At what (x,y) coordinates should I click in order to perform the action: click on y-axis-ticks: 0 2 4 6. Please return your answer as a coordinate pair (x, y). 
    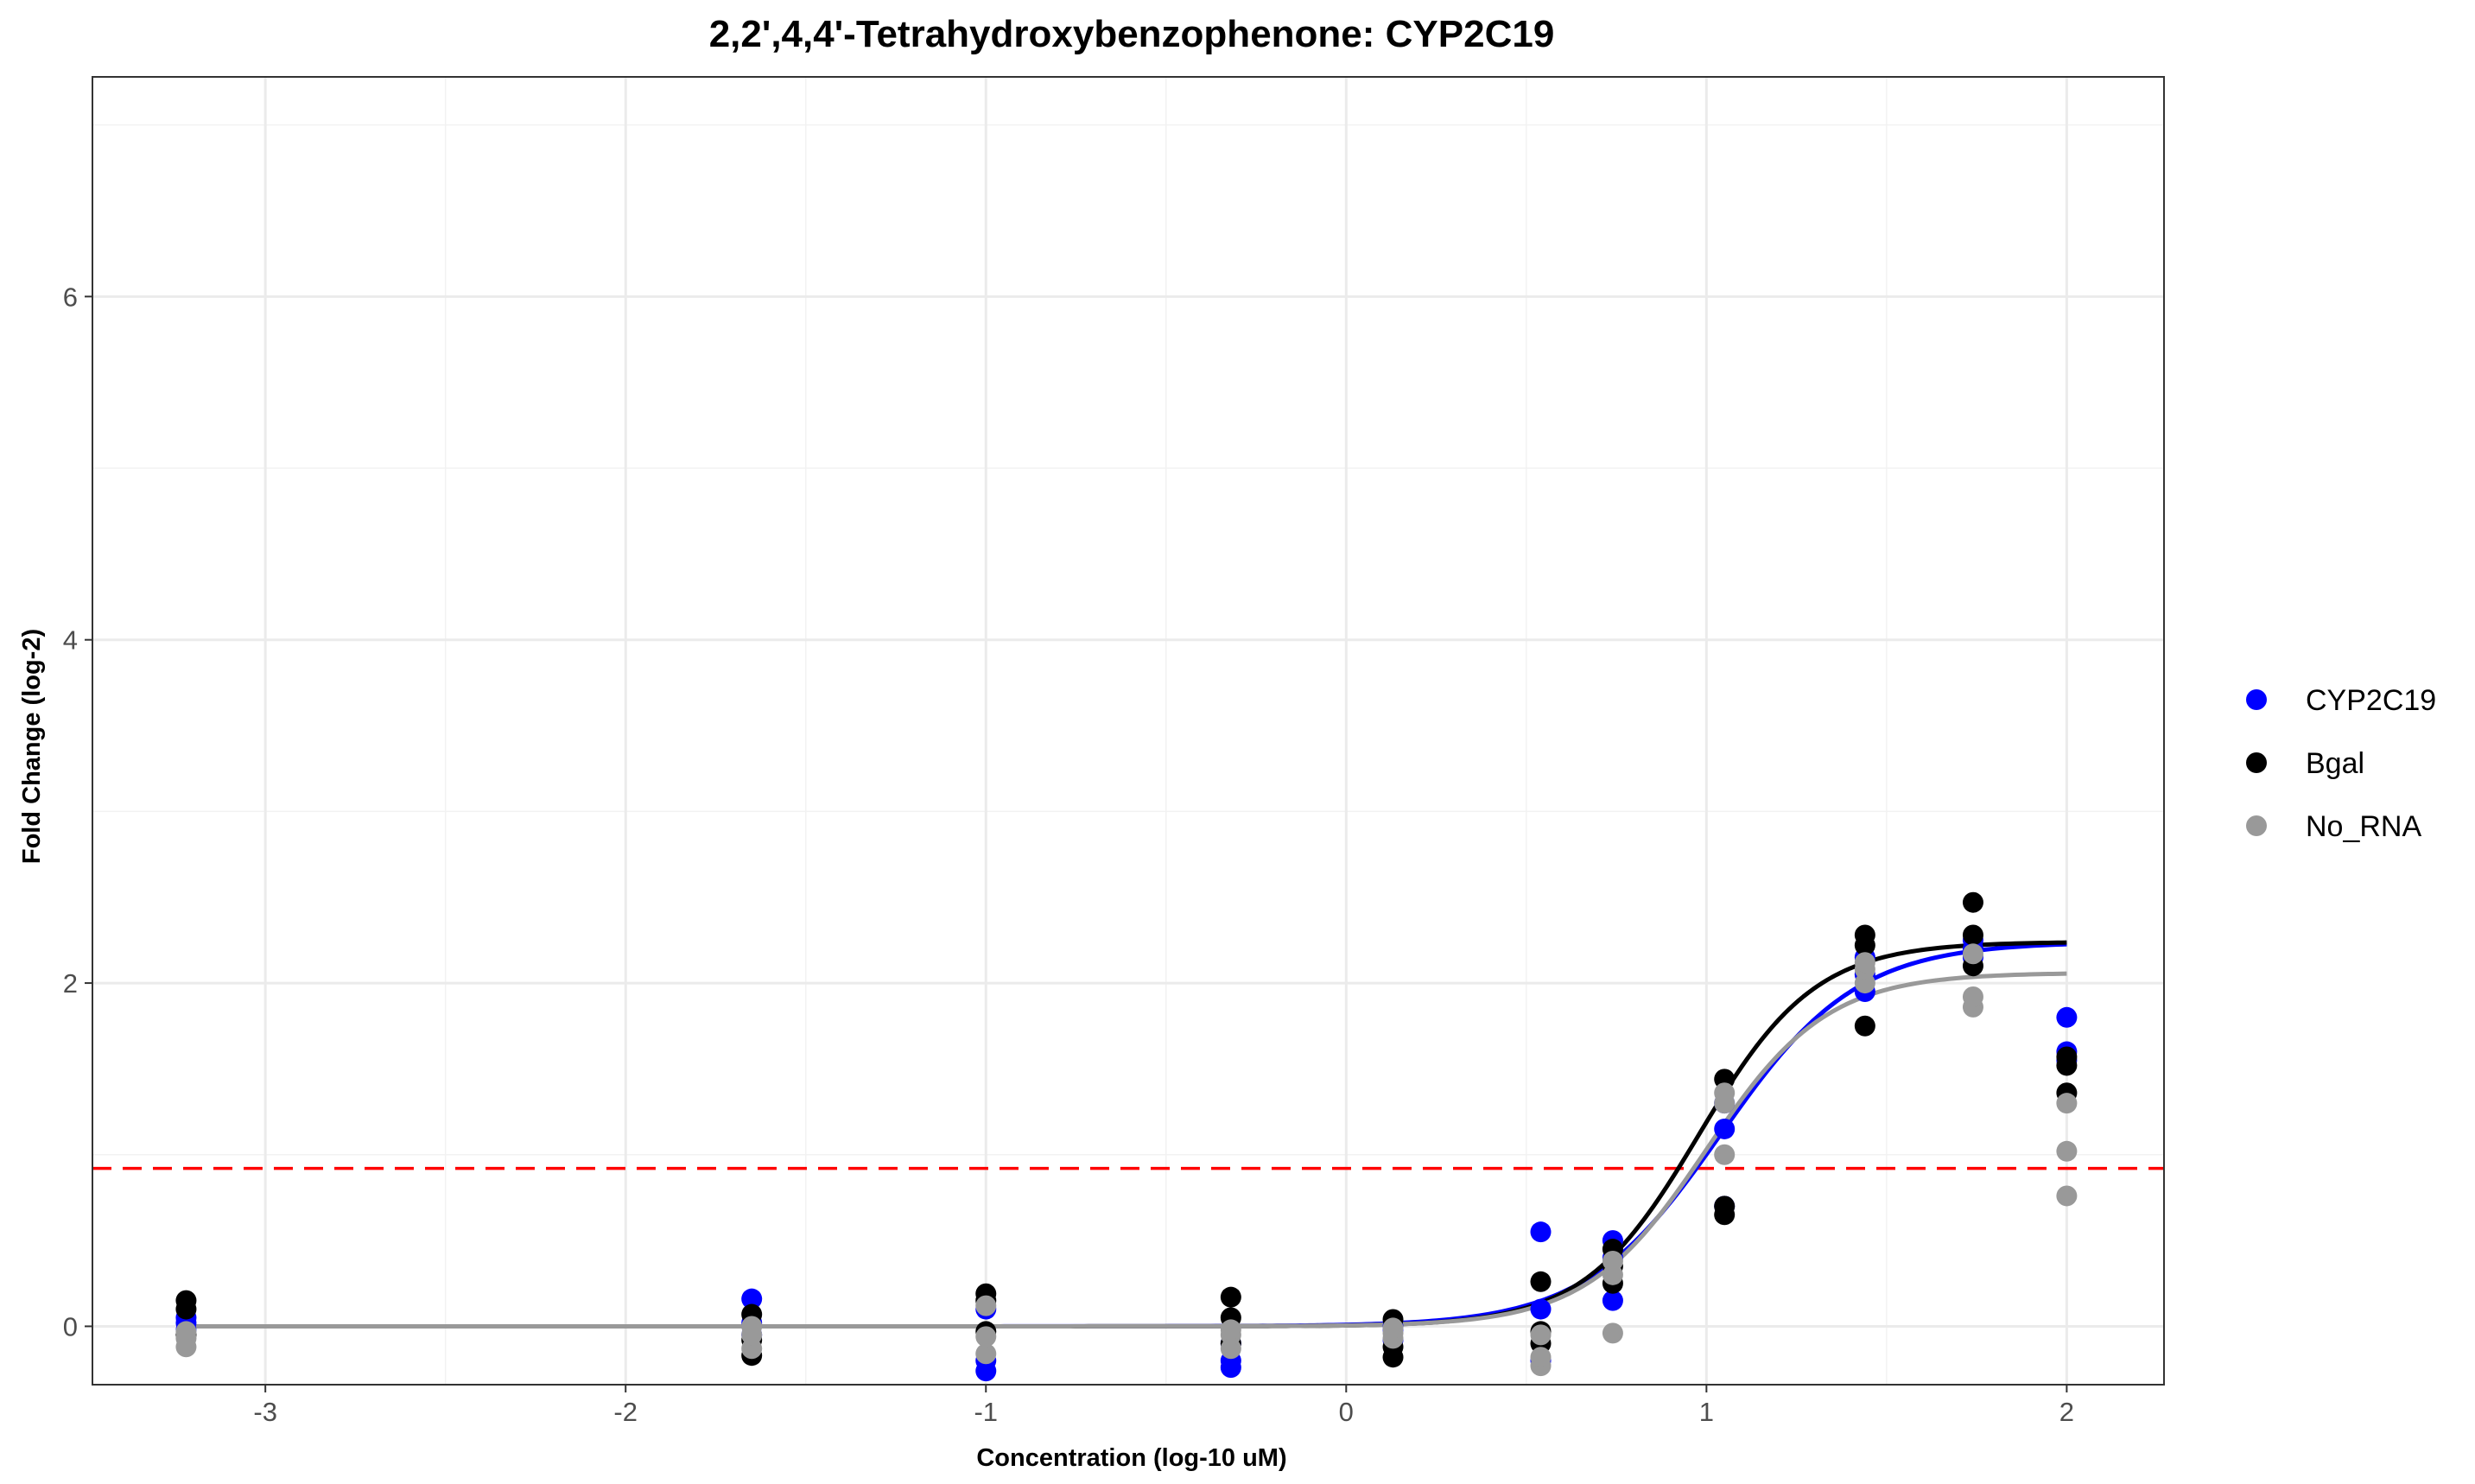
    Looking at the image, I should click on (77, 811).